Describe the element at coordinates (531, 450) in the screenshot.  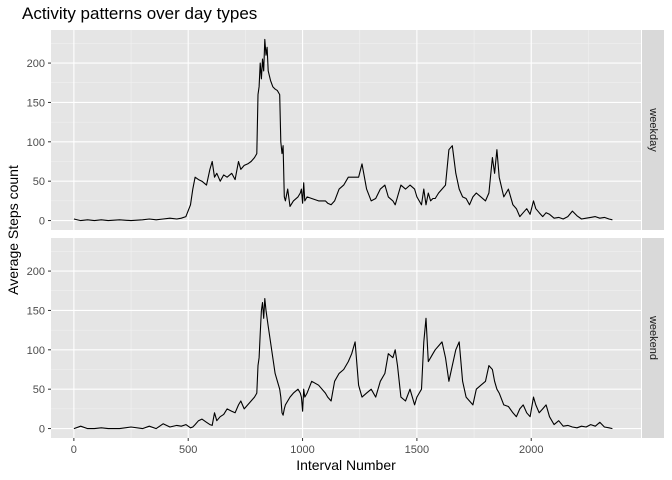
I see `x-tick-label: 2000` at that location.